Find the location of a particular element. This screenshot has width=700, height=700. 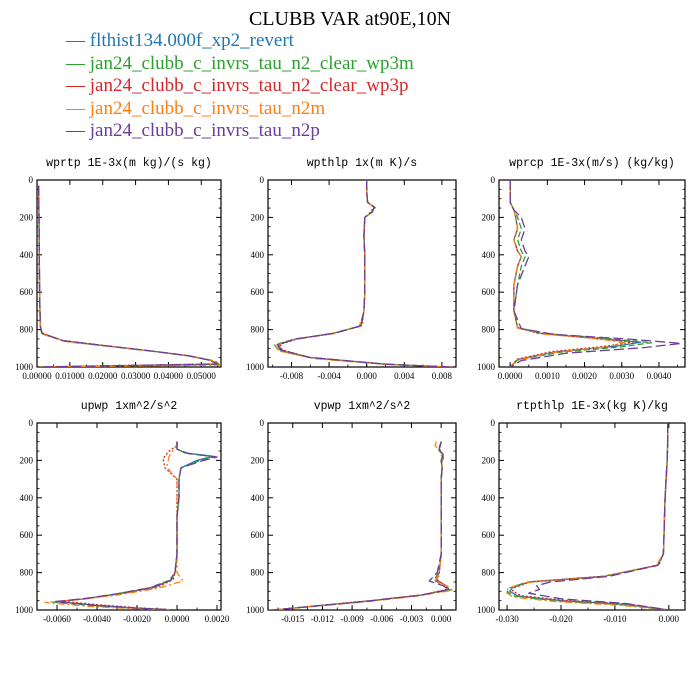

x-tick-label: 0.01000 is located at coordinates (70, 376).